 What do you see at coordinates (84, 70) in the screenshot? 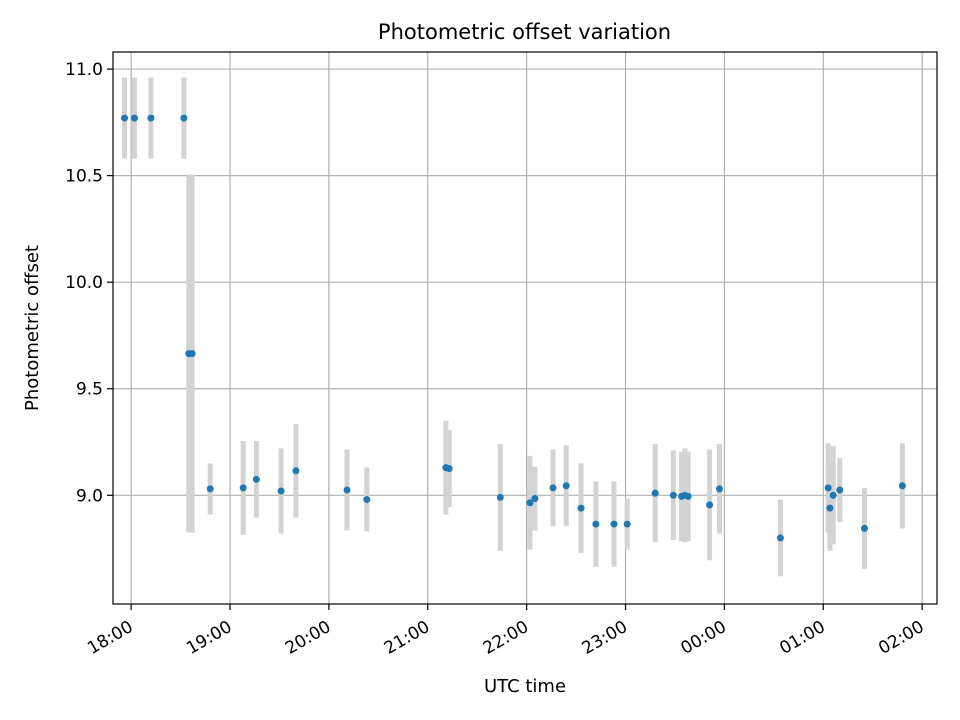
I see `y-tick-label: 11.0` at bounding box center [84, 70].